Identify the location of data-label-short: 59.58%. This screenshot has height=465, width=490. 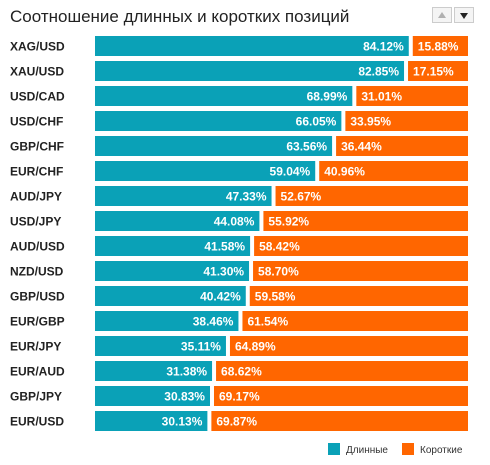
(275, 297).